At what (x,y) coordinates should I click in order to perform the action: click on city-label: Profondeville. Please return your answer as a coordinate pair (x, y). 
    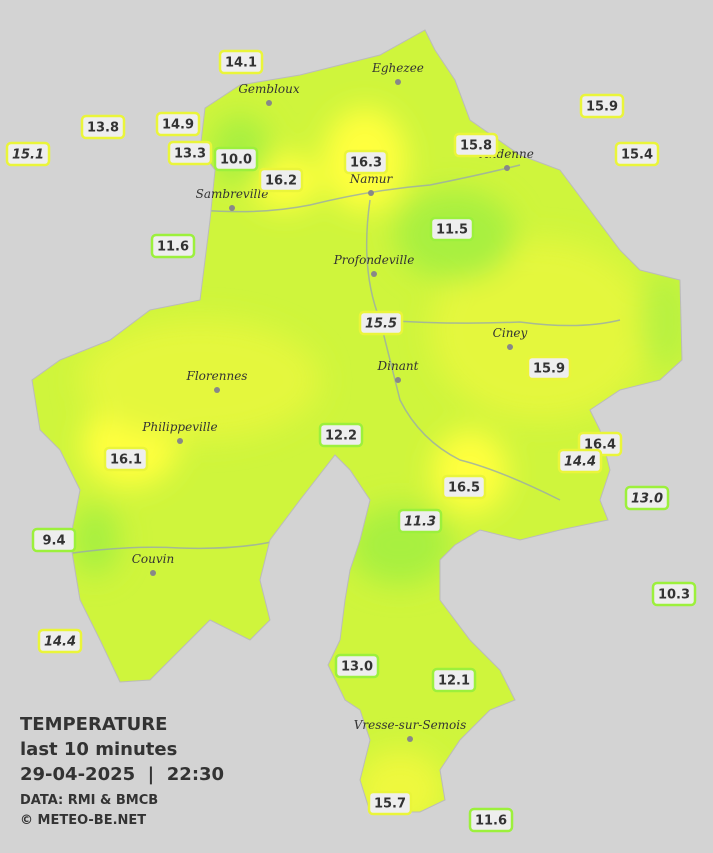
    Looking at the image, I should click on (374, 260).